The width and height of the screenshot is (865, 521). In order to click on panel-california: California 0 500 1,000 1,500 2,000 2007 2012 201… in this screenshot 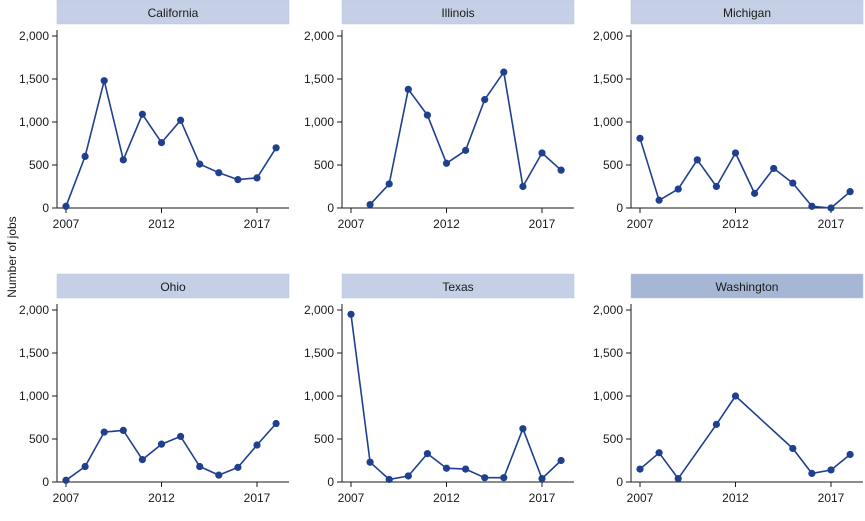, I will do `click(154, 115)`.